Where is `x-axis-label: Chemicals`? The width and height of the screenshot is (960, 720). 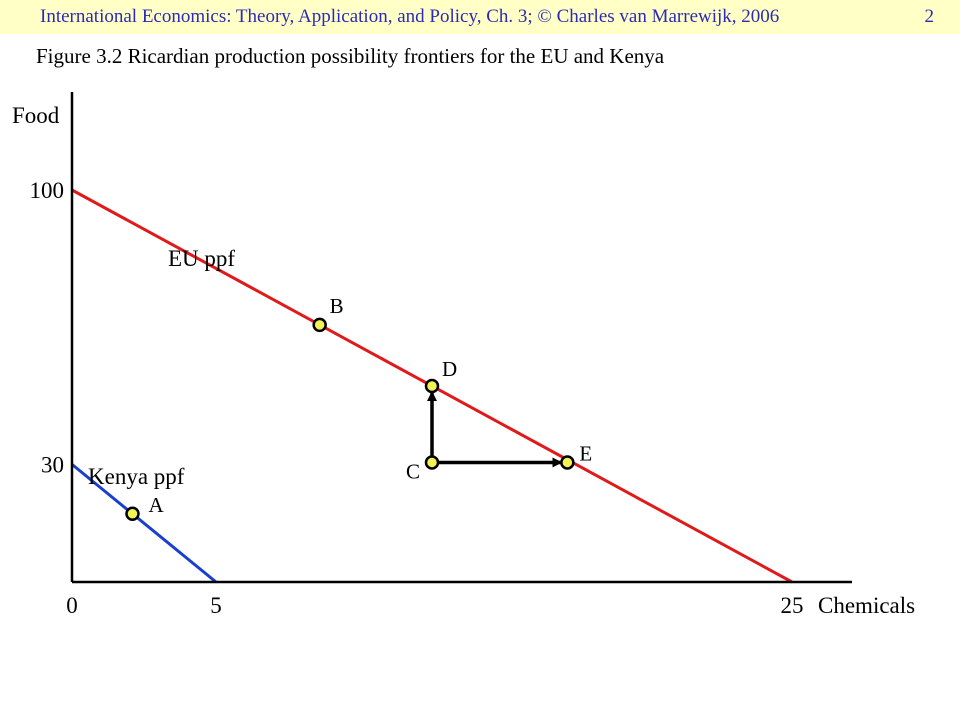 x-axis-label: Chemicals is located at coordinates (866, 605).